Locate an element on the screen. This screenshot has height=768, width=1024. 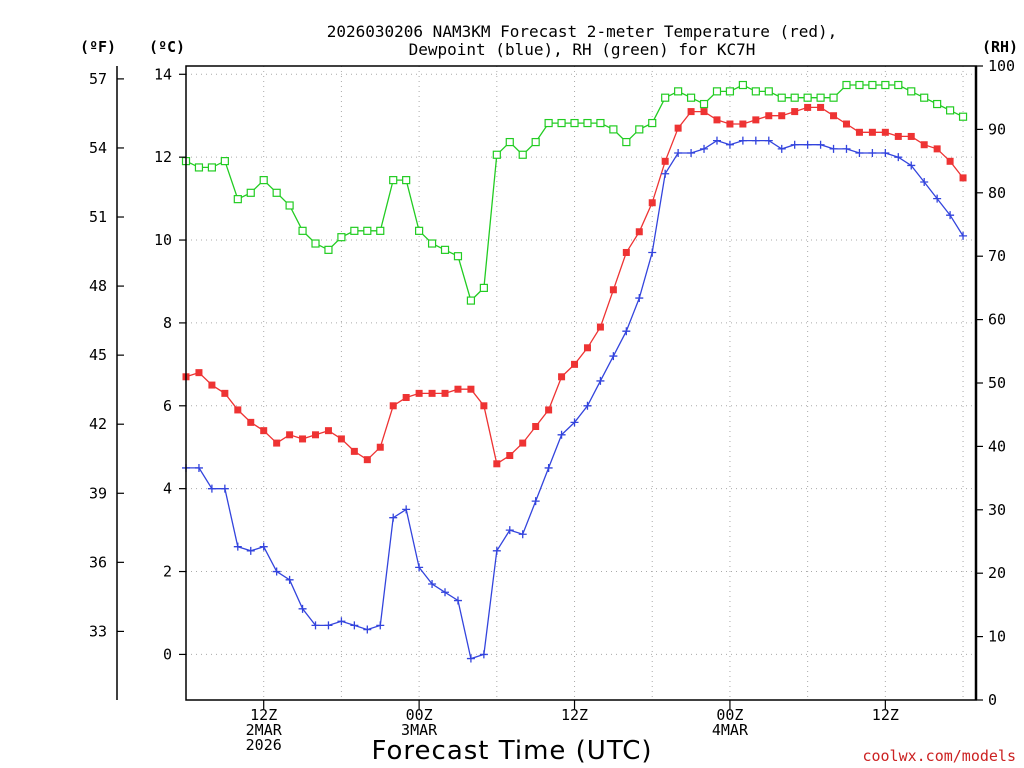
fahrenheit-unit-label: (ºF) is located at coordinates (98, 47).